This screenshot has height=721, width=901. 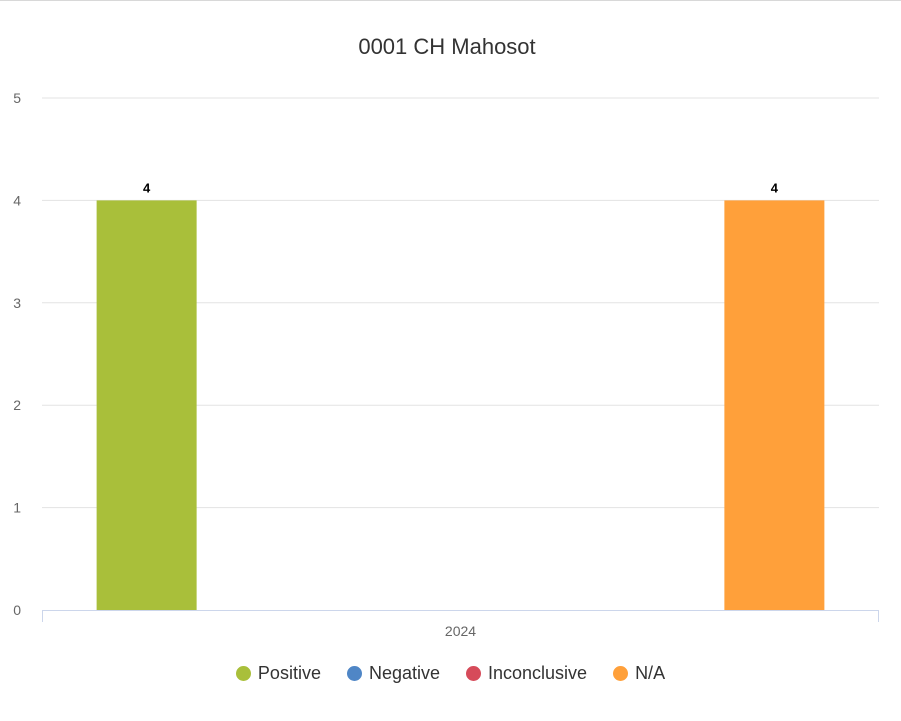 What do you see at coordinates (450, 673) in the screenshot?
I see `legend: Positive Negative Inconclusive N/A` at bounding box center [450, 673].